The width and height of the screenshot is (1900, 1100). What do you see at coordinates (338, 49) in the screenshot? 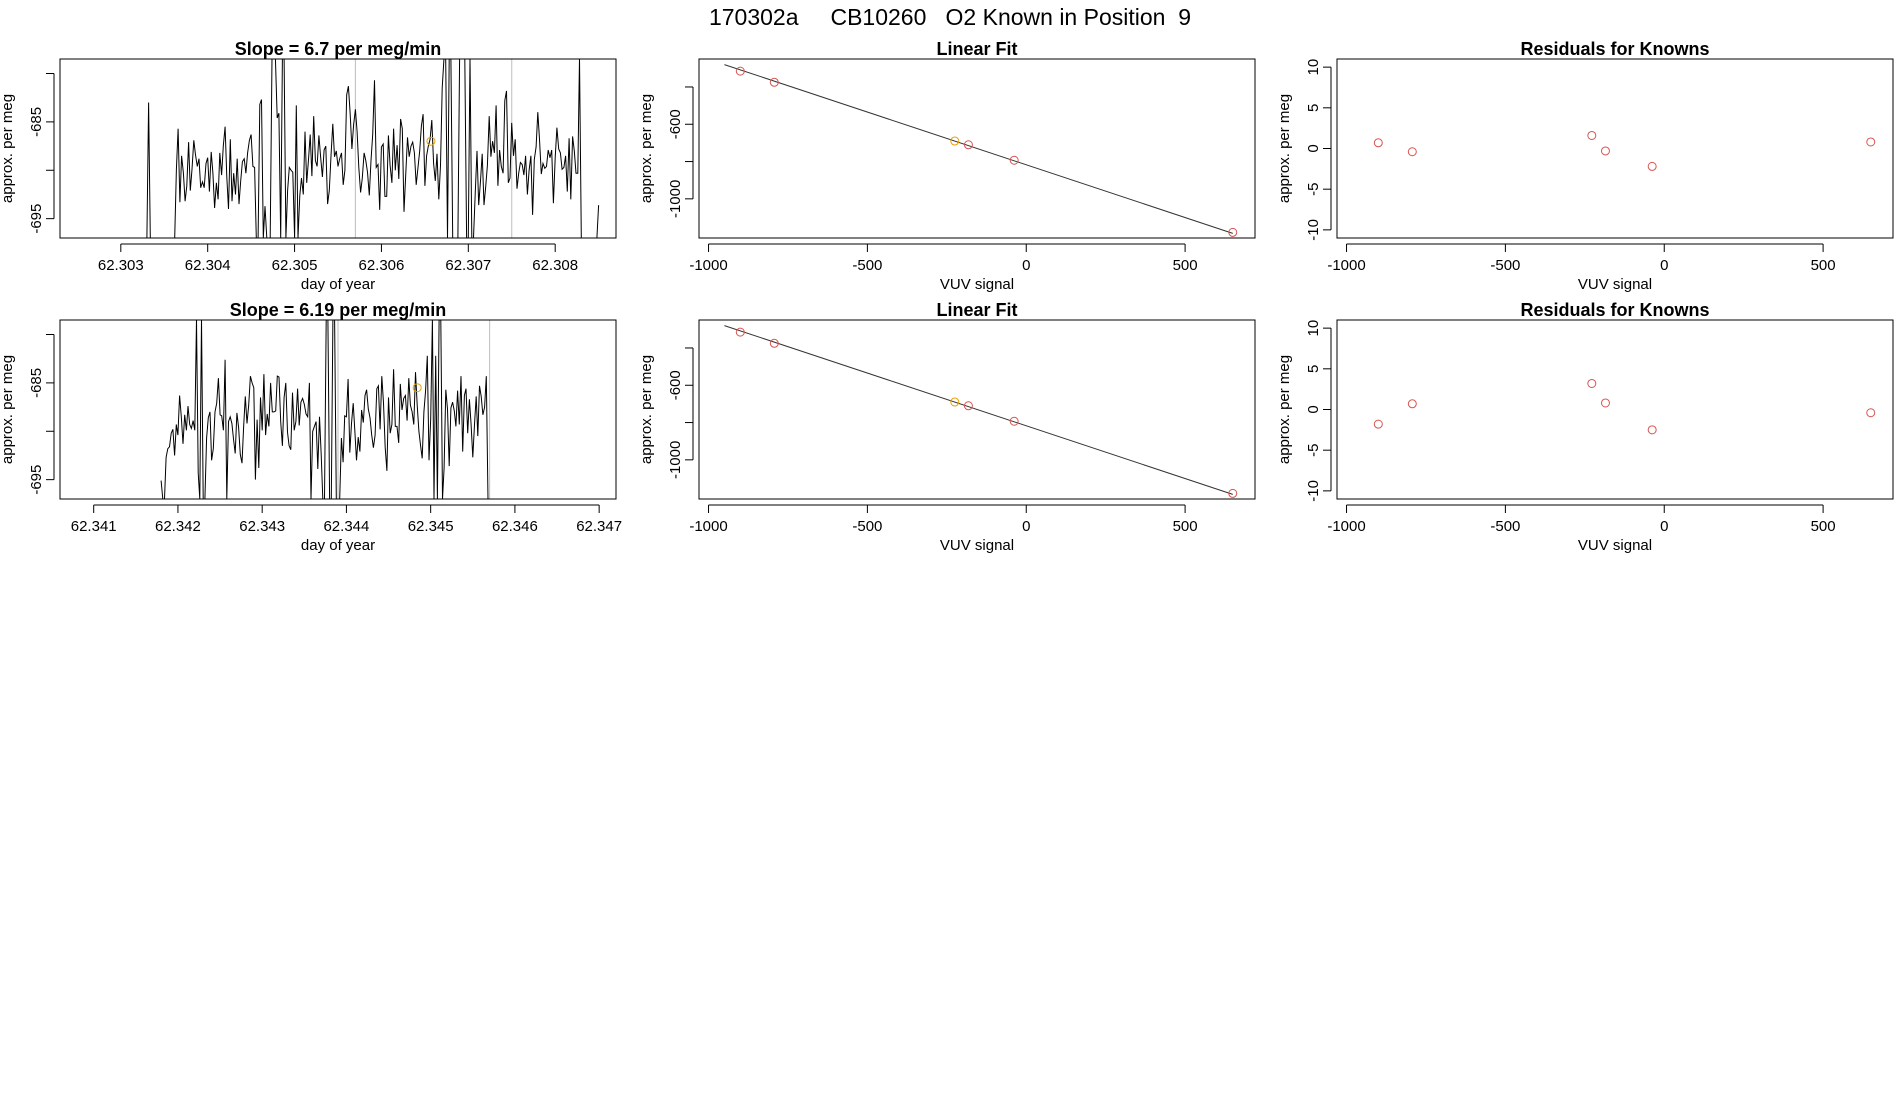
I see `chart-title: Slope = 6.7 per meg/min` at bounding box center [338, 49].